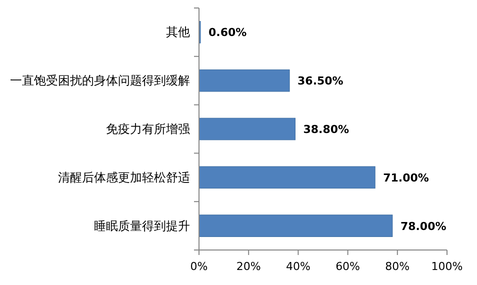 This screenshot has height=285, width=477. What do you see at coordinates (298, 266) in the screenshot?
I see `x-tick-label: 40%` at bounding box center [298, 266].